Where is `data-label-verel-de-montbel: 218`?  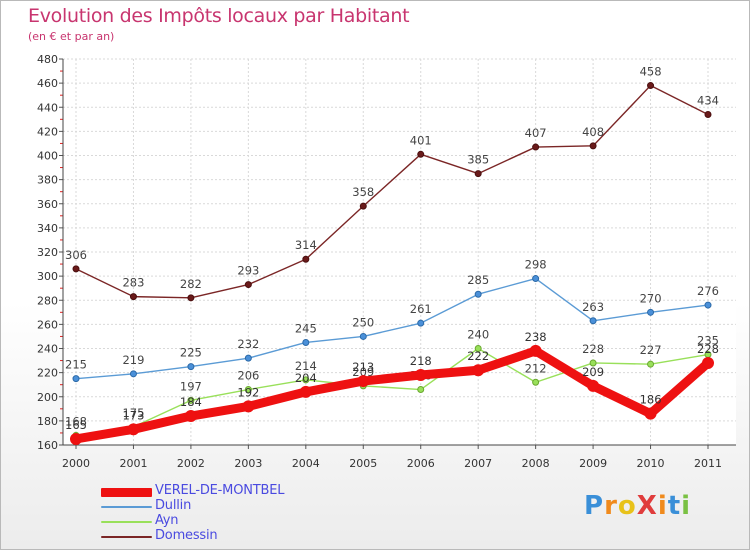
data-label-verel-de-montbel: 218 is located at coordinates (421, 361).